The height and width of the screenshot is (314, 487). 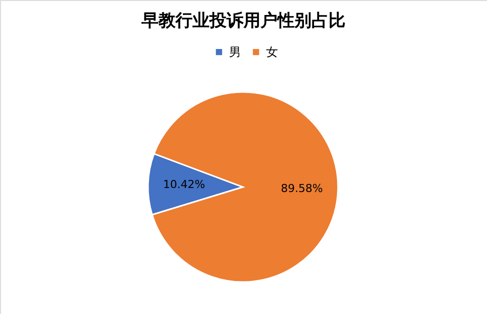 What do you see at coordinates (184, 185) in the screenshot?
I see `data-label: 10.42%` at bounding box center [184, 185].